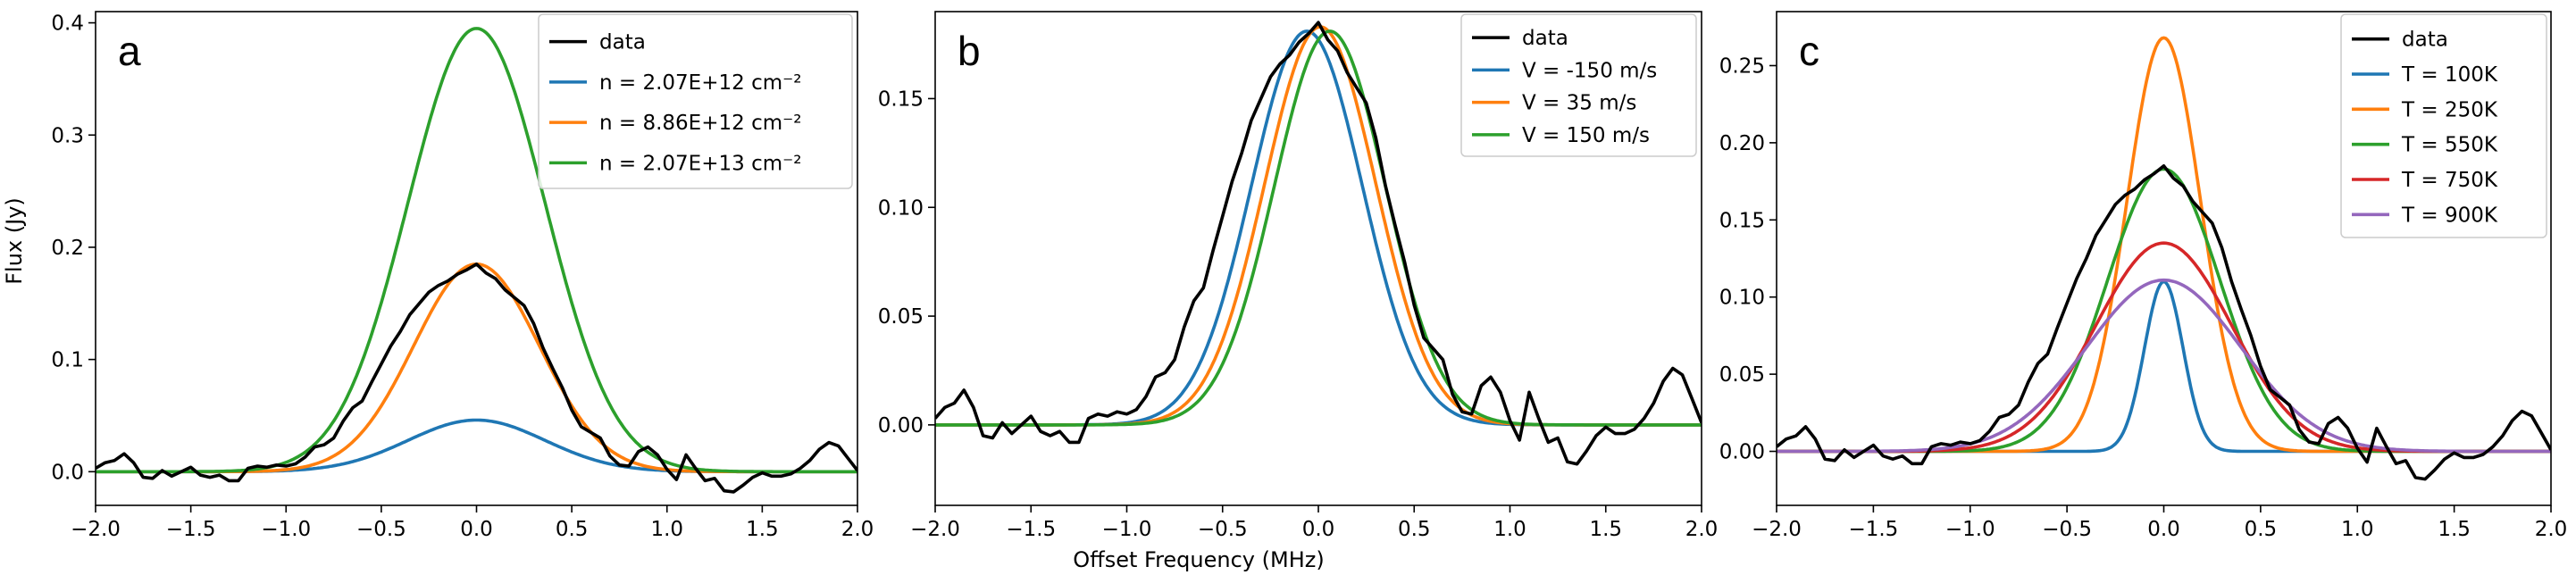 This screenshot has height=575, width=2576. Describe the element at coordinates (2449, 110) in the screenshot. I see `legend-entry: T = 250K` at that location.